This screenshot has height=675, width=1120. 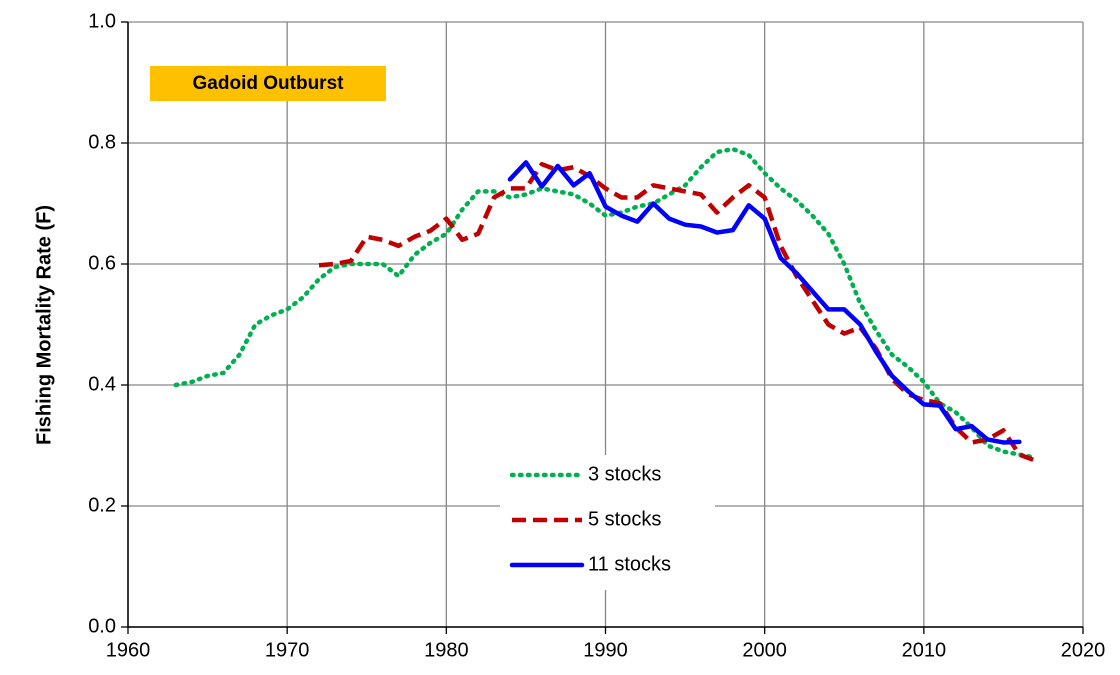 What do you see at coordinates (629, 564) in the screenshot?
I see `legend-label: 11 stocks` at bounding box center [629, 564].